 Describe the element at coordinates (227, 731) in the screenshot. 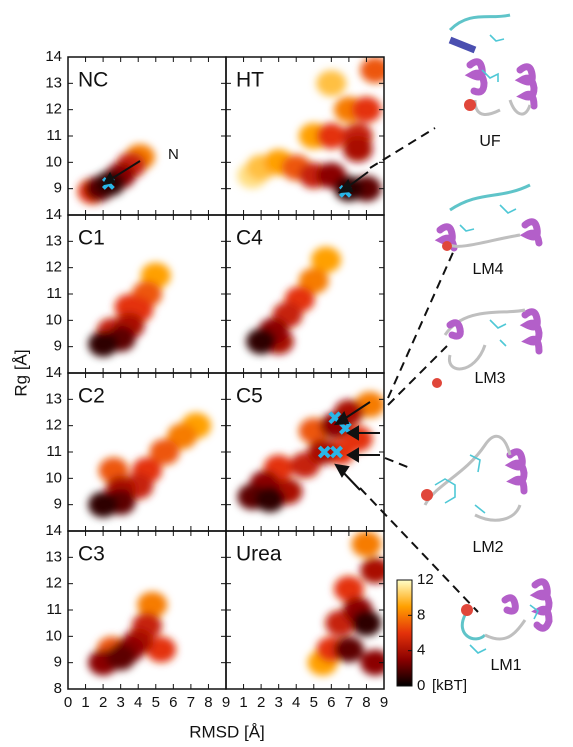

I see `x-axis-label: RMSD [Å]` at that location.